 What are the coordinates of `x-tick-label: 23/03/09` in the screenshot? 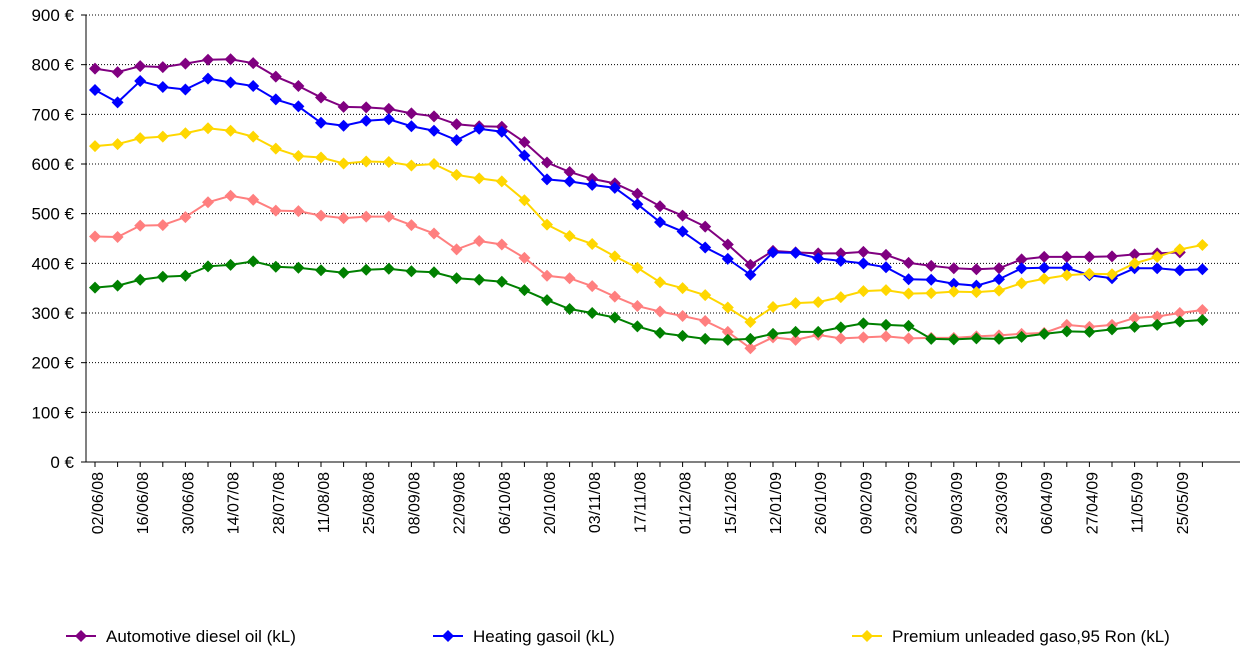 It's located at (1002, 503).